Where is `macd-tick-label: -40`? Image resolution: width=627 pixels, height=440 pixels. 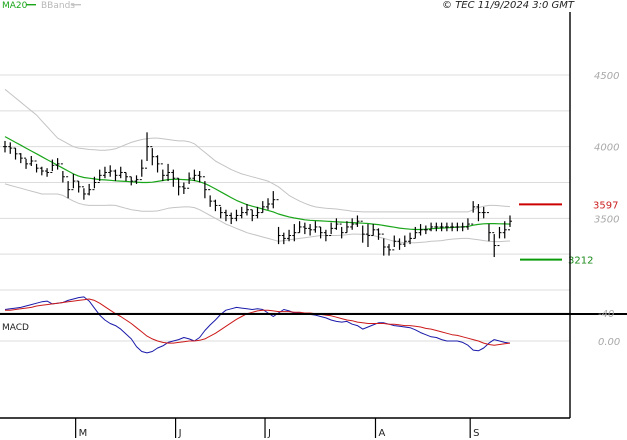
macd-tick-label: -40 is located at coordinates (606, 314).